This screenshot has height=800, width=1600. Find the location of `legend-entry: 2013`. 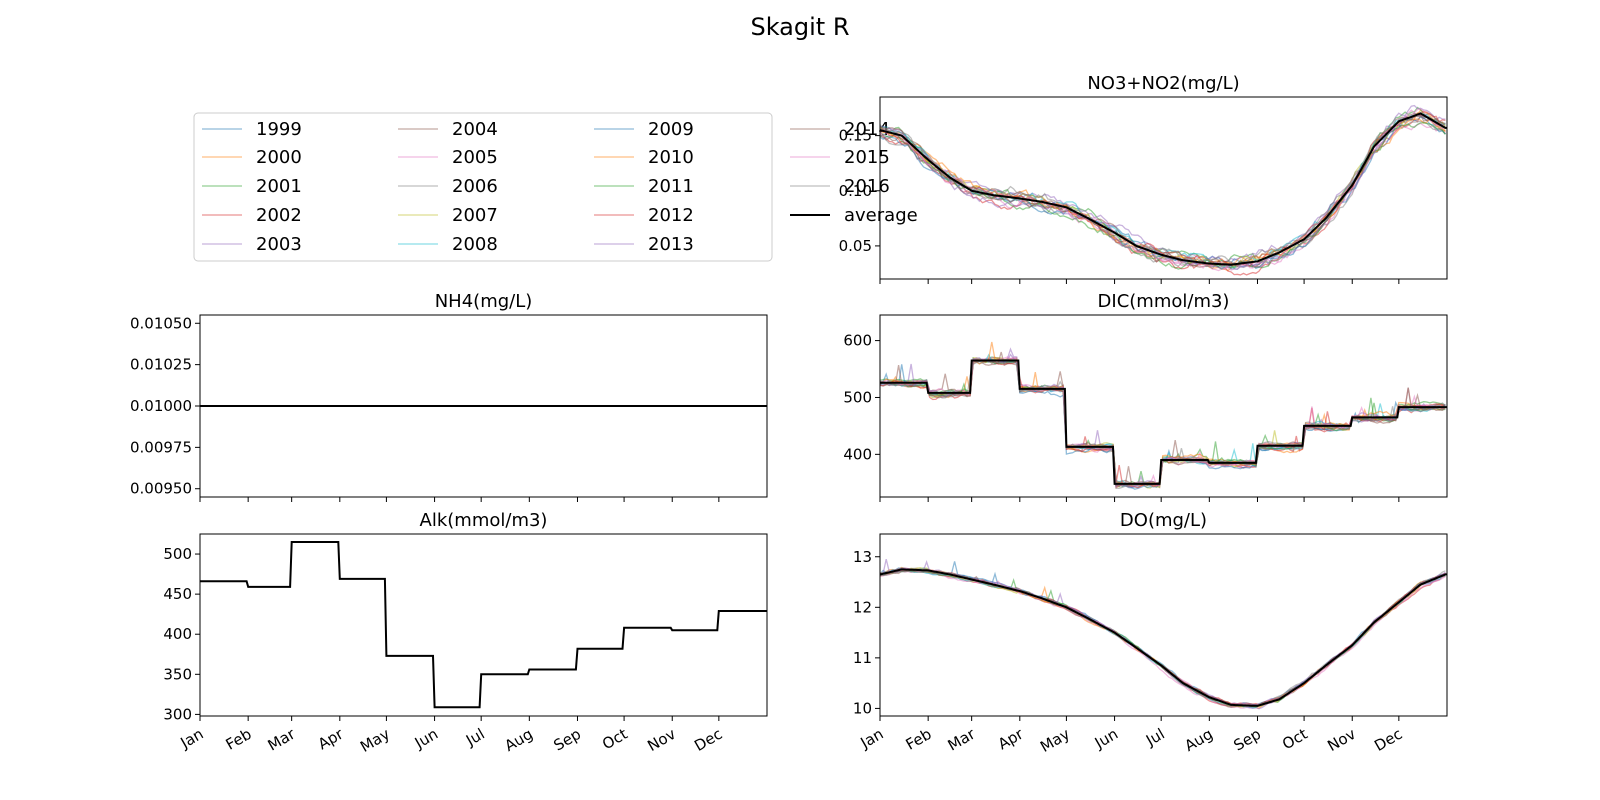

legend-entry: 2013 is located at coordinates (644, 244).